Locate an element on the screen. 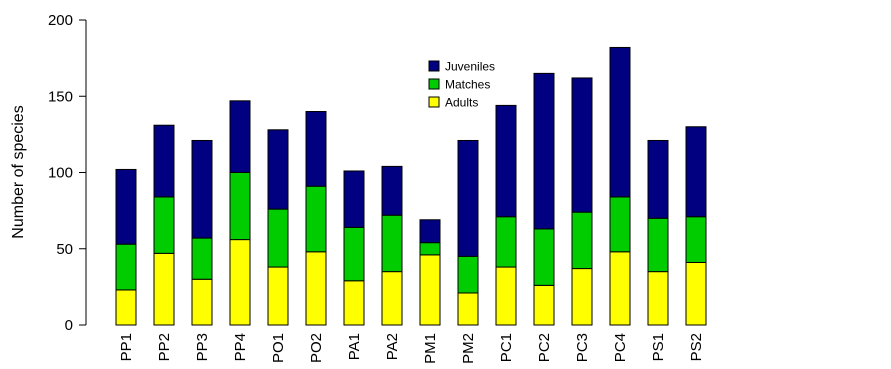 This screenshot has height=369, width=891. bar-juveniles-pp4 is located at coordinates (240, 136).